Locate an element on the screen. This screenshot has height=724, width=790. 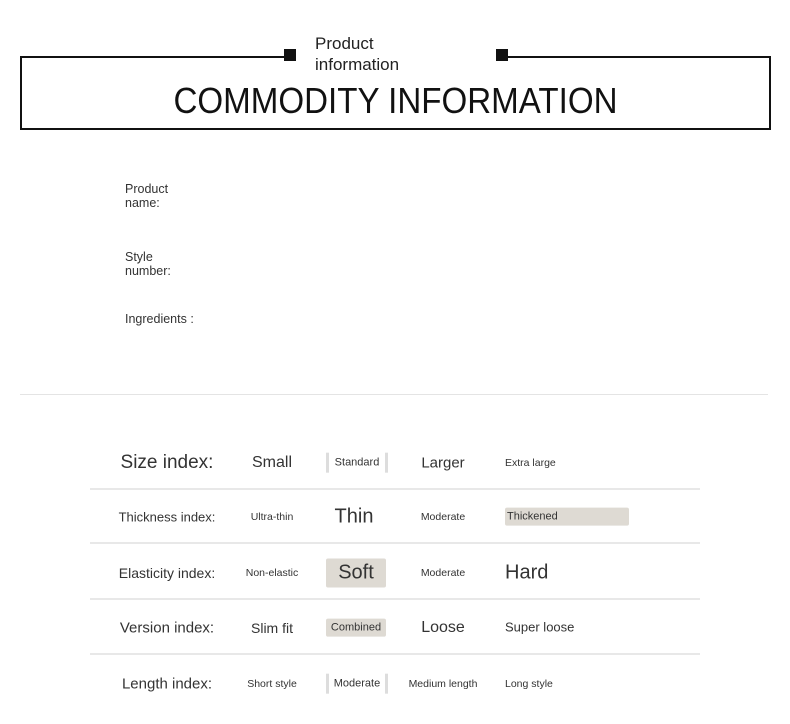
index-option: Short style is located at coordinates (272, 683).